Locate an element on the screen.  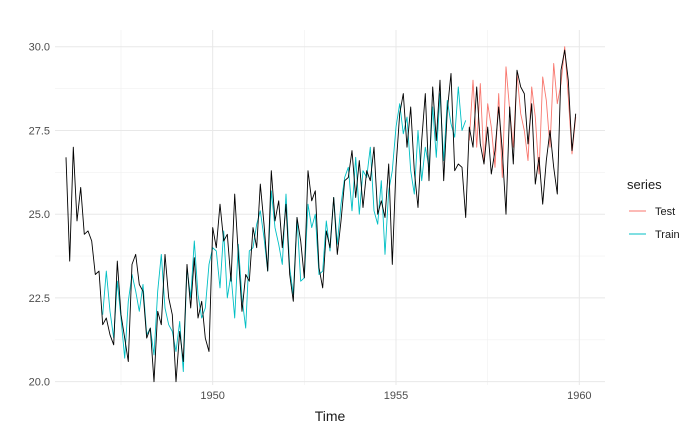
legend: series Test Train is located at coordinates (653, 209).